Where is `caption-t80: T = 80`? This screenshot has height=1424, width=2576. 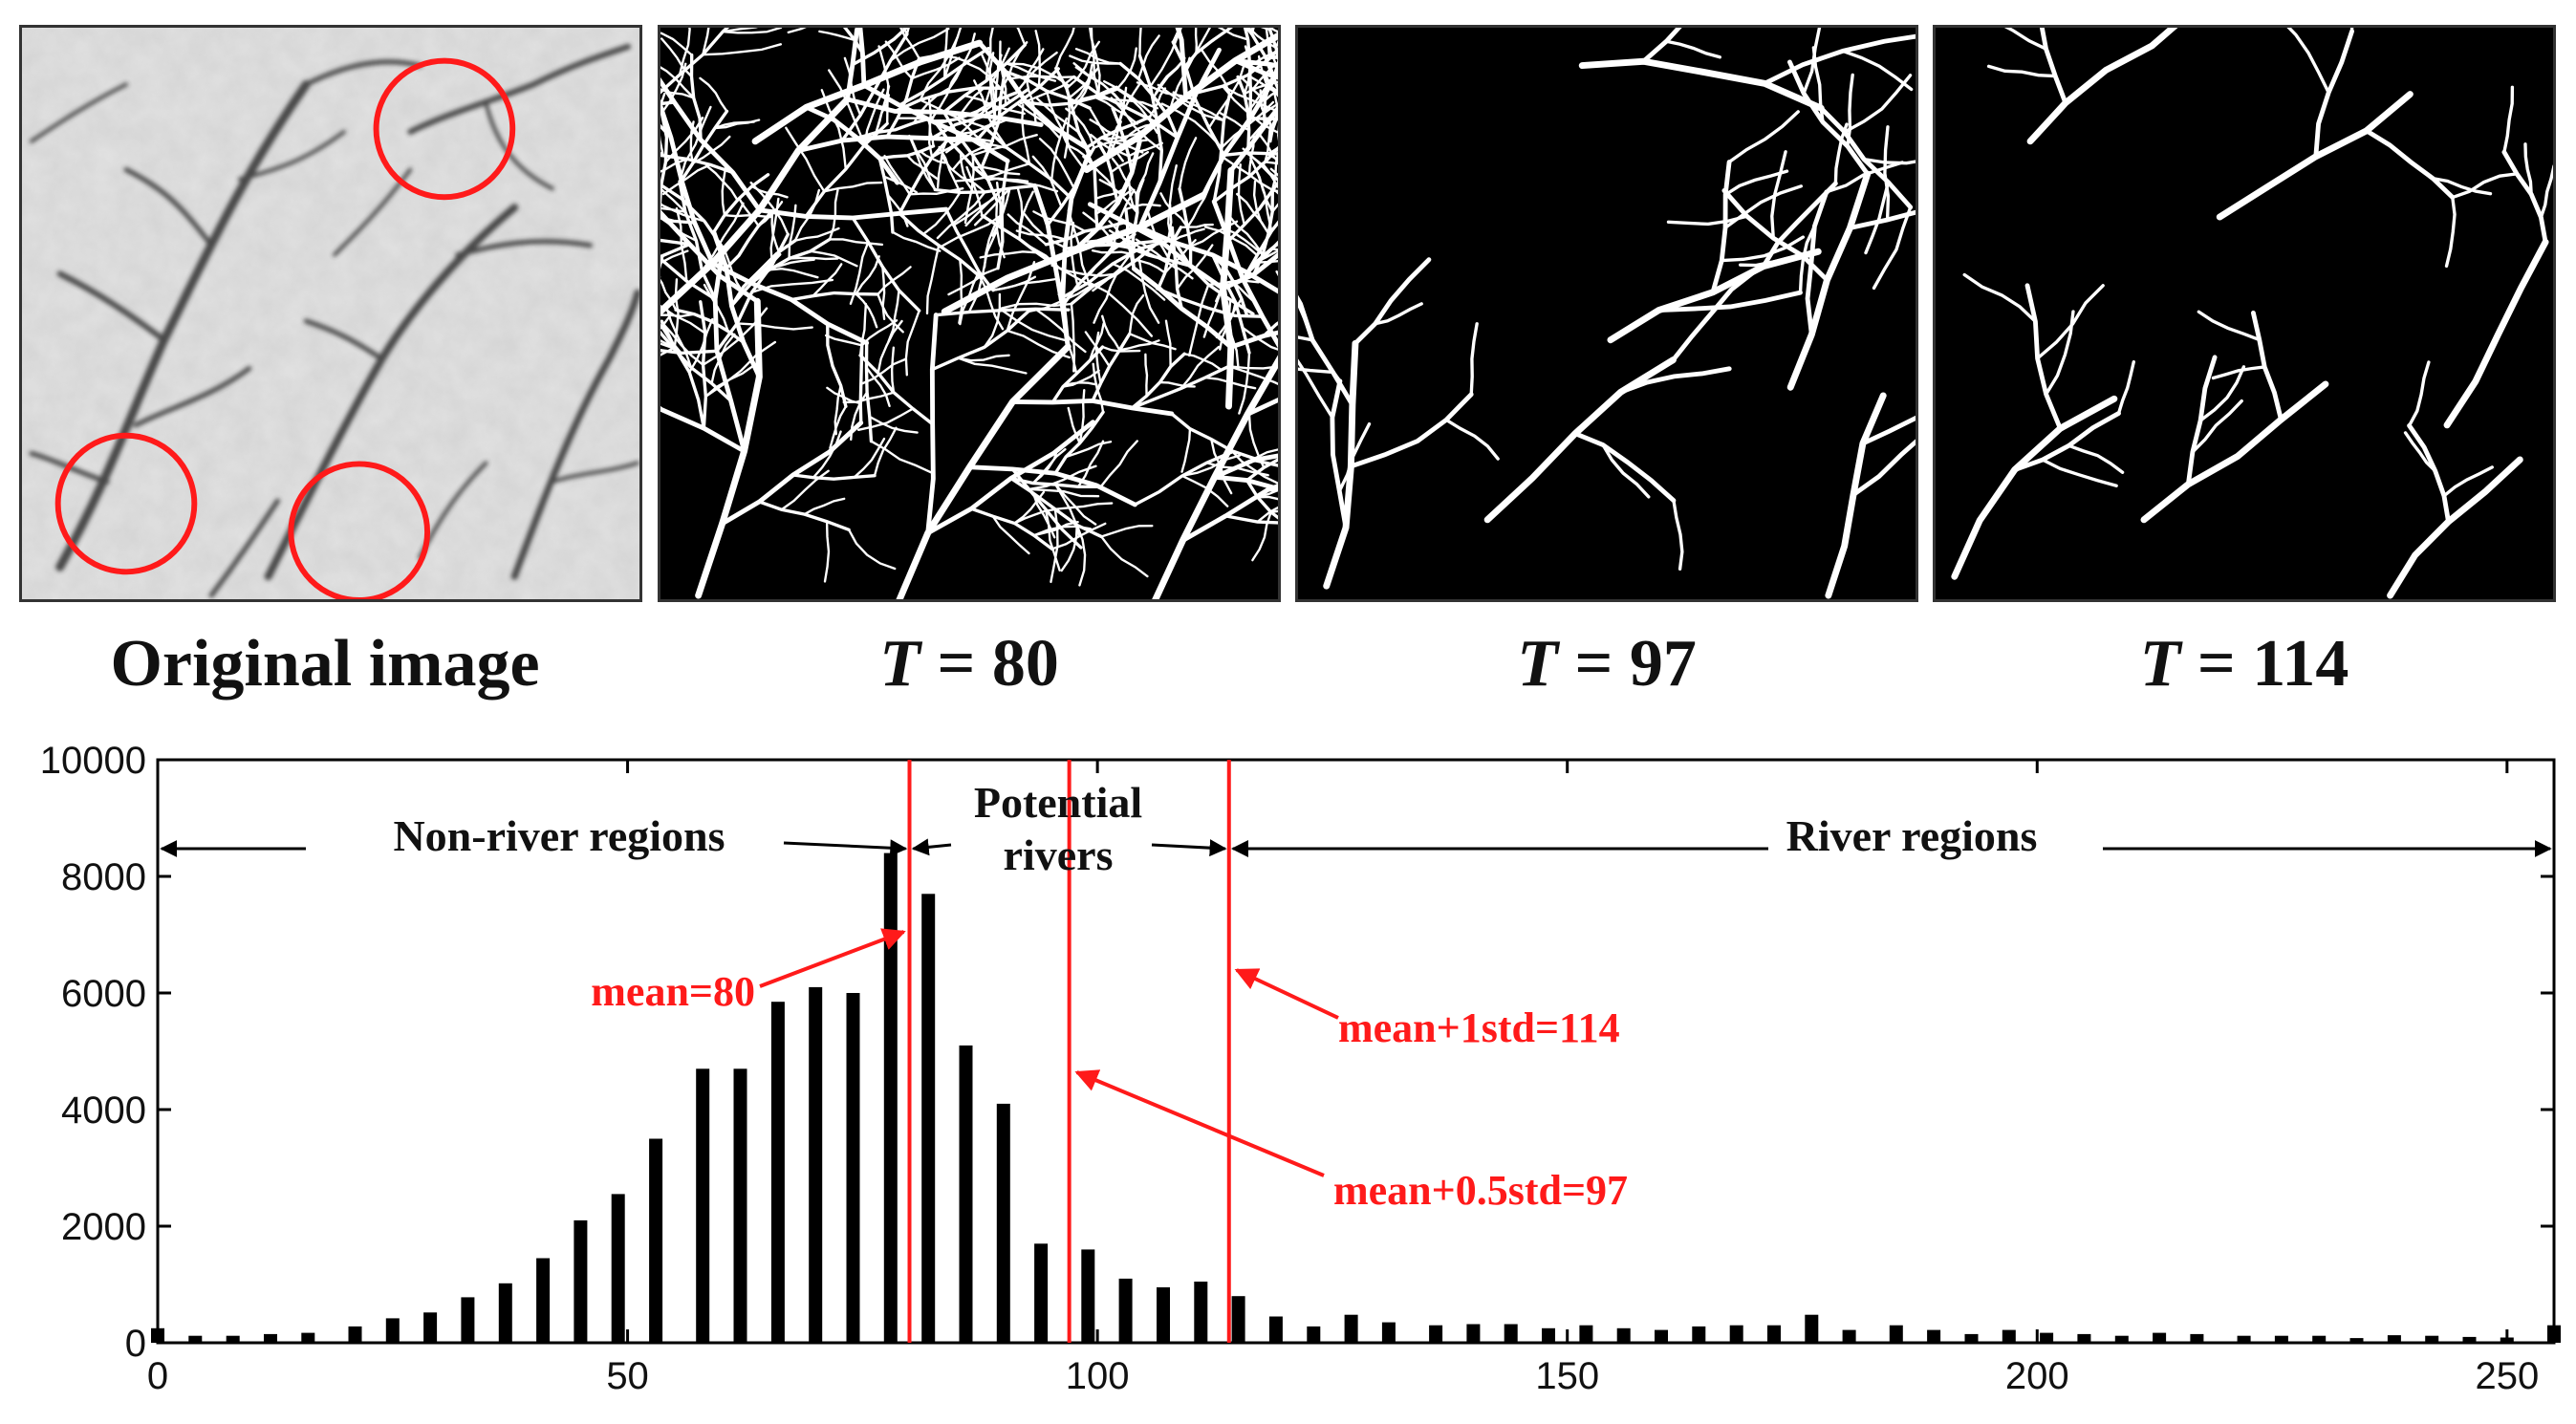 caption-t80: T = 80 is located at coordinates (969, 664).